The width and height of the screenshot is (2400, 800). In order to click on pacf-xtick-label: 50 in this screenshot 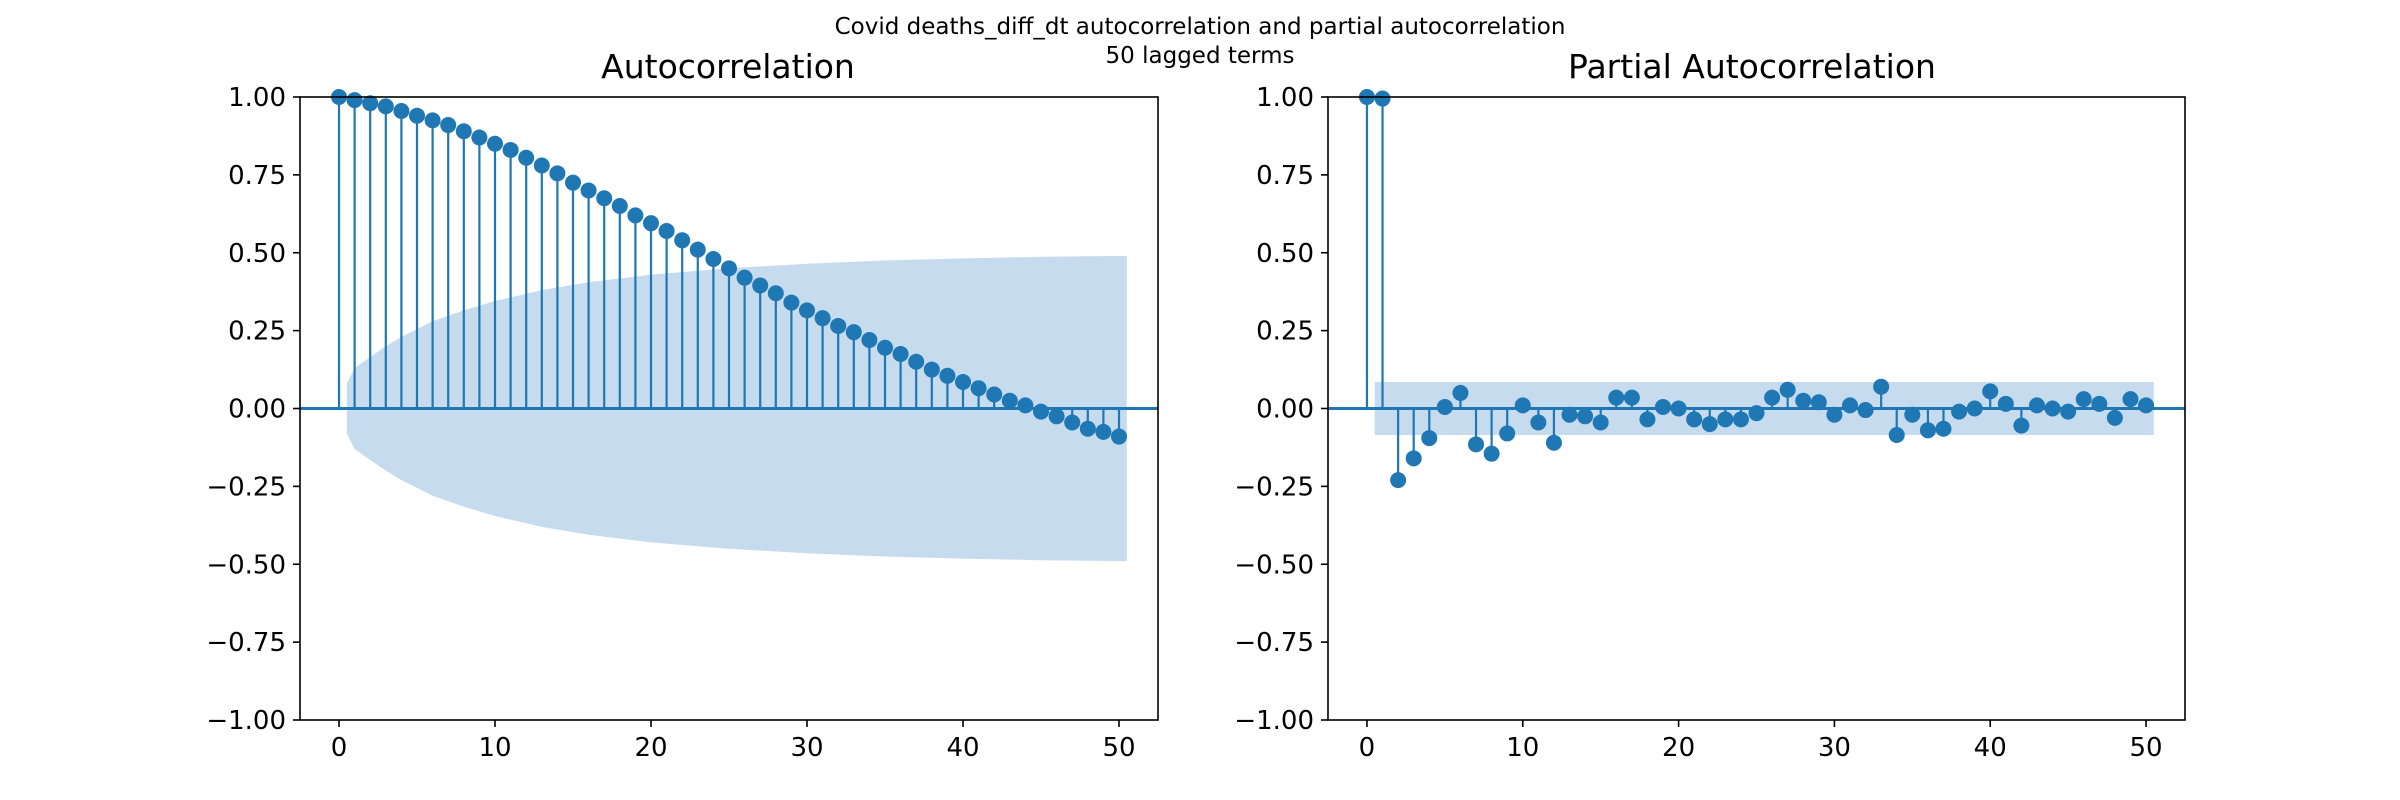, I will do `click(2145, 748)`.